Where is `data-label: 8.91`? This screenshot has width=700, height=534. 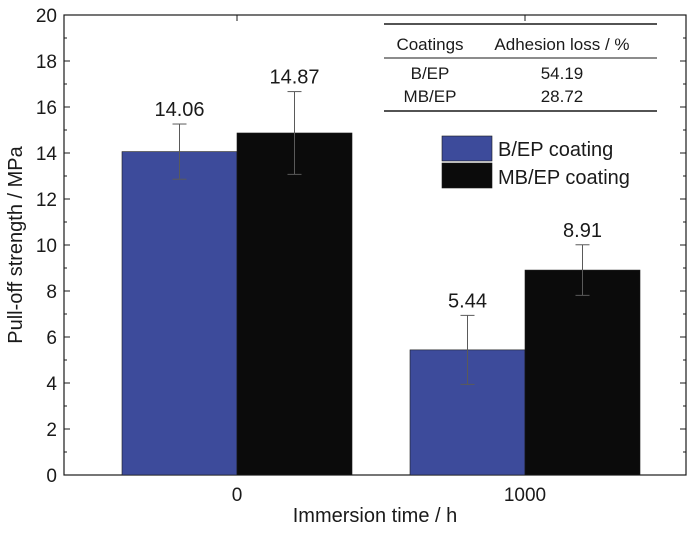
data-label: 8.91 is located at coordinates (582, 231).